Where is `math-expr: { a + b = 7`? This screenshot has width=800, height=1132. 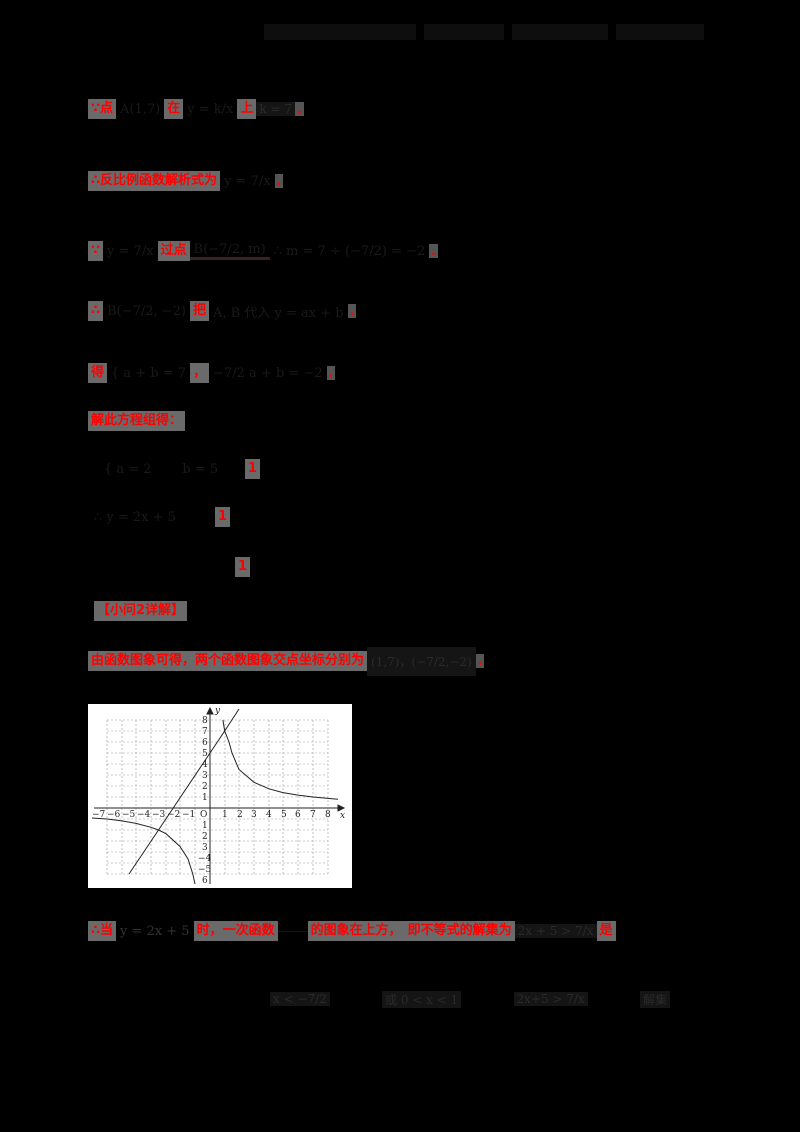 math-expr: { a + b = 7 is located at coordinates (149, 373).